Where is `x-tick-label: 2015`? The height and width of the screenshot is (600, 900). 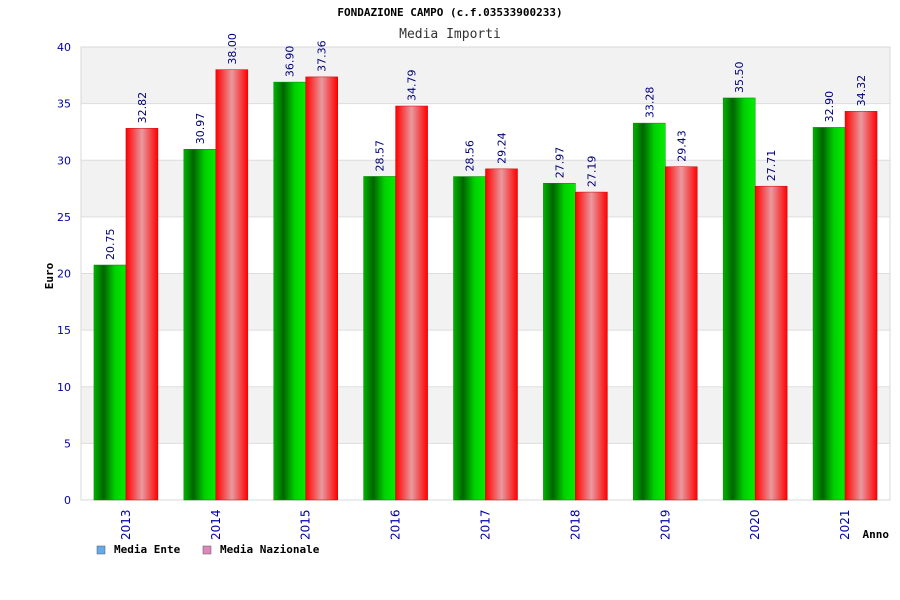
x-tick-label: 2015 is located at coordinates (306, 524).